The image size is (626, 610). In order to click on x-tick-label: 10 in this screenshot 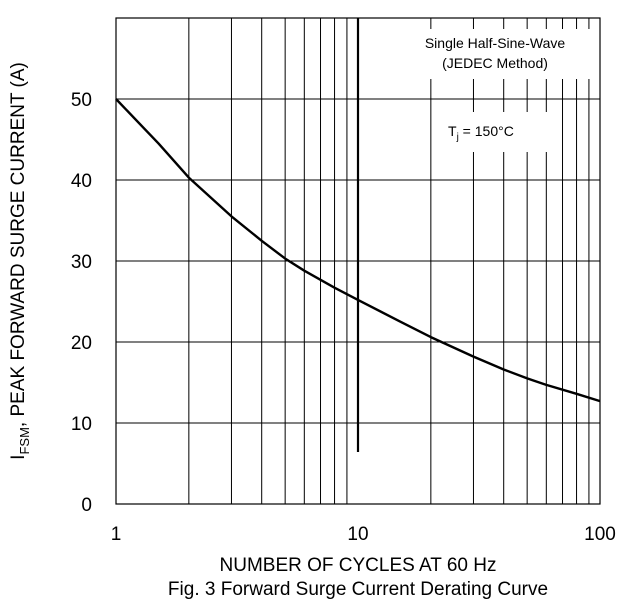, I will do `click(357, 534)`.